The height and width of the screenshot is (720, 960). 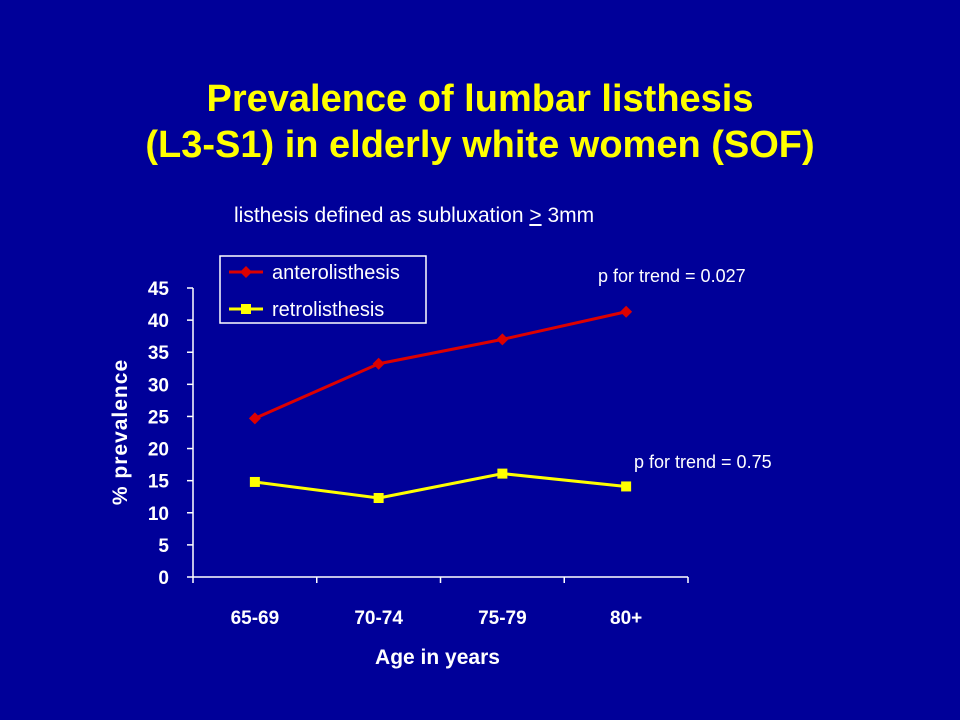 I want to click on y-axis-title: % prevalence, so click(x=120, y=432).